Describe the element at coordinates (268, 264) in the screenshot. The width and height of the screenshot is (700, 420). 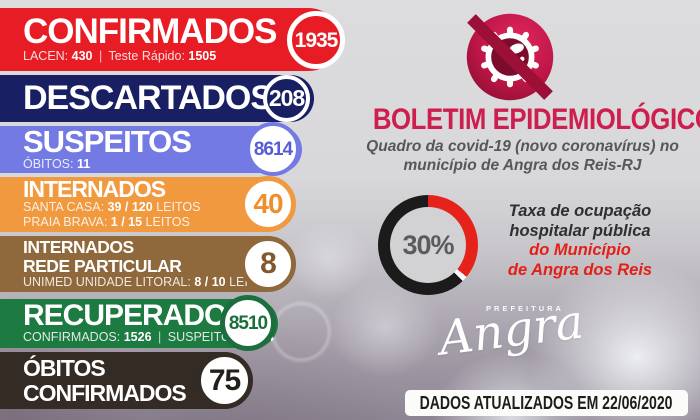
I see `rede-particular-count-badge: 8` at that location.